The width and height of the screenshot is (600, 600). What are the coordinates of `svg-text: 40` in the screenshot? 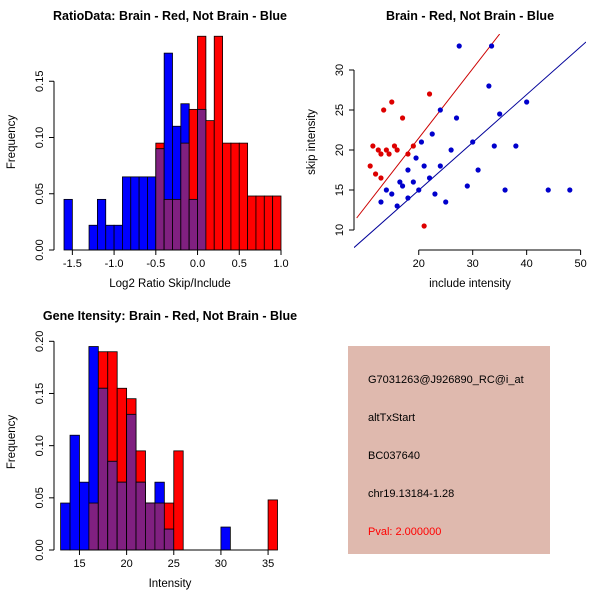 It's located at (527, 264).